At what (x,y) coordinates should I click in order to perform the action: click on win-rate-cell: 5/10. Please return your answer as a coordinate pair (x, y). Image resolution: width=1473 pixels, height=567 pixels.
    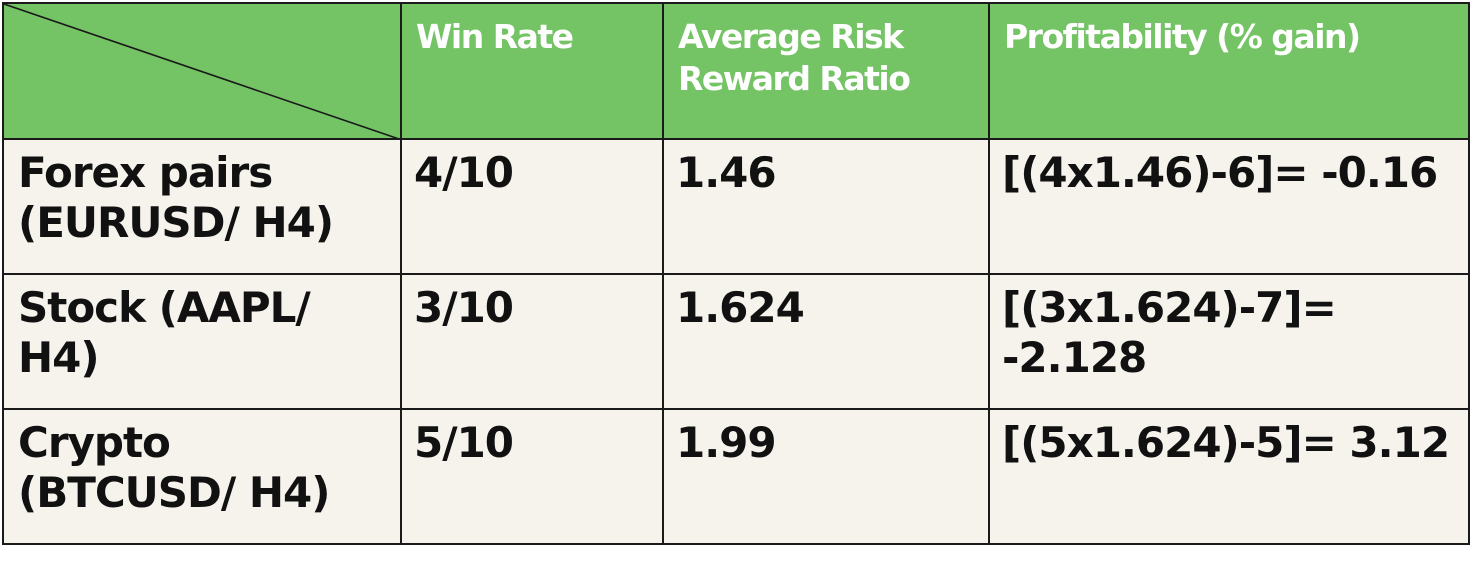
    Looking at the image, I should click on (532, 476).